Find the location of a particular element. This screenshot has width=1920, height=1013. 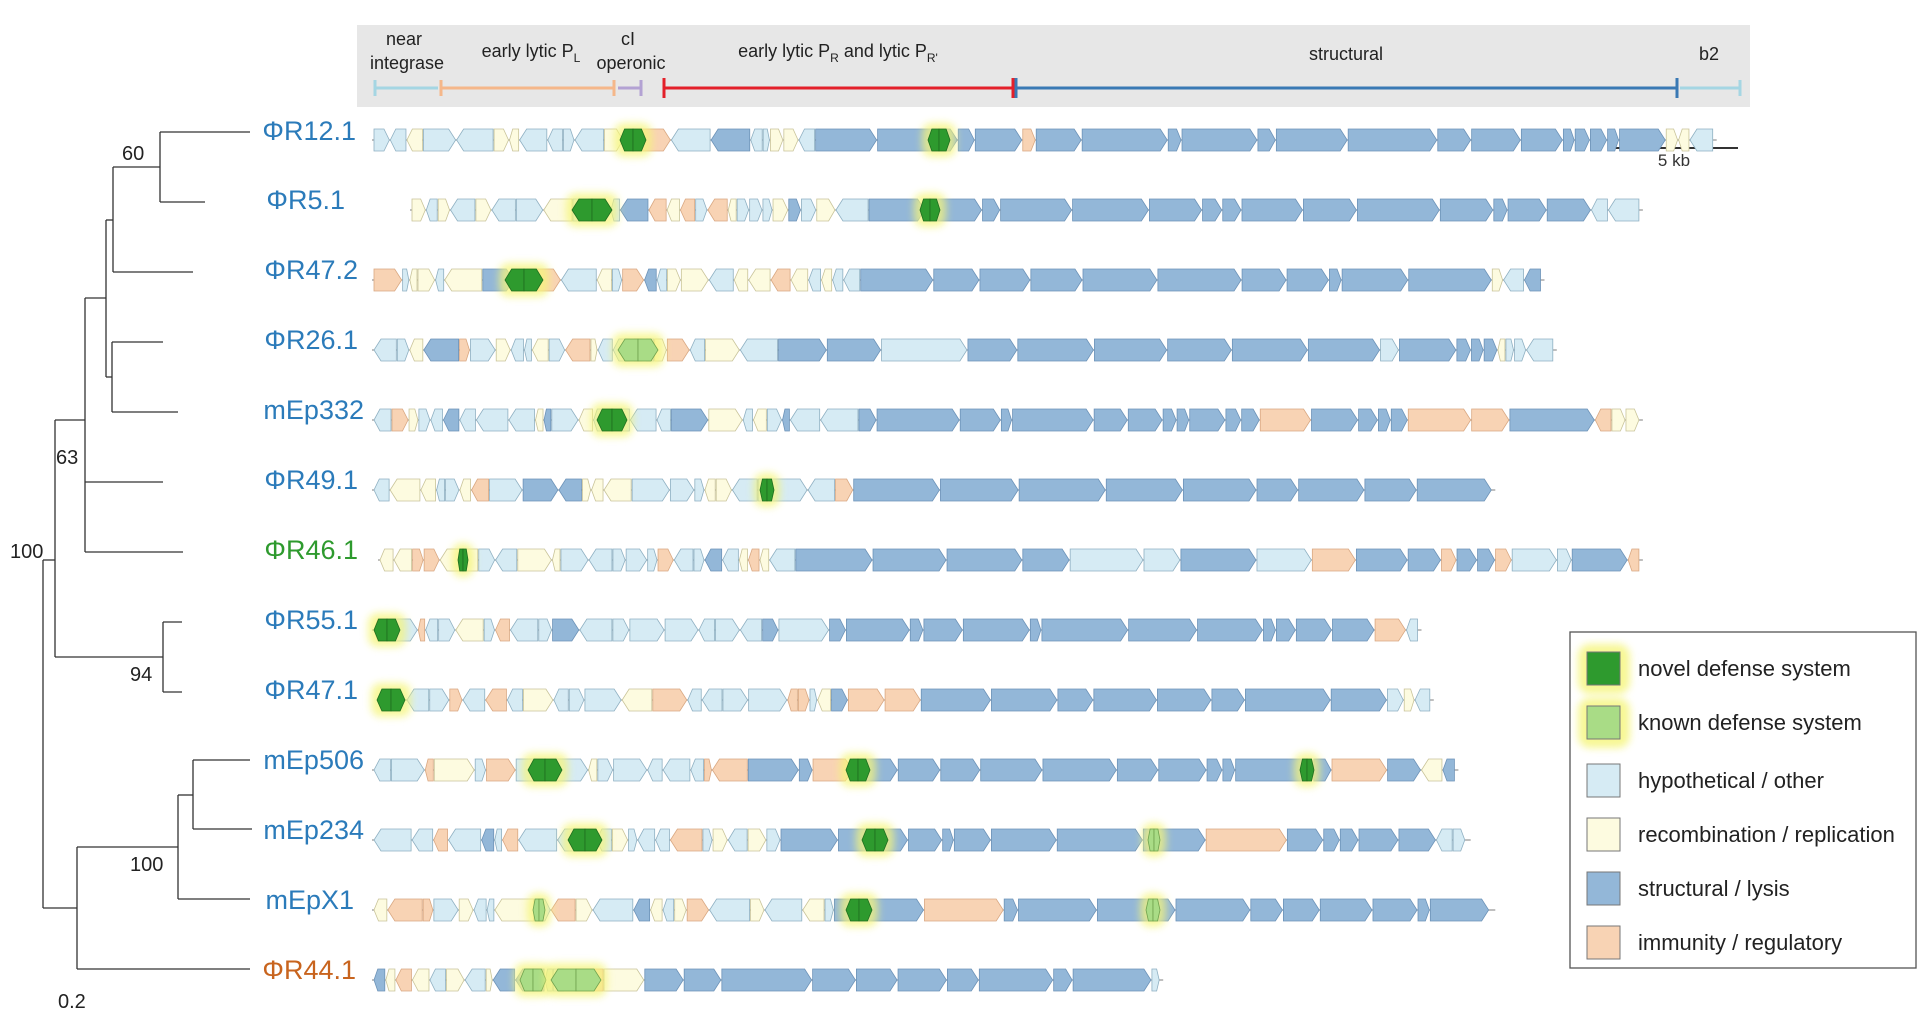

phage-label: ΦR47.1 is located at coordinates (311, 690).